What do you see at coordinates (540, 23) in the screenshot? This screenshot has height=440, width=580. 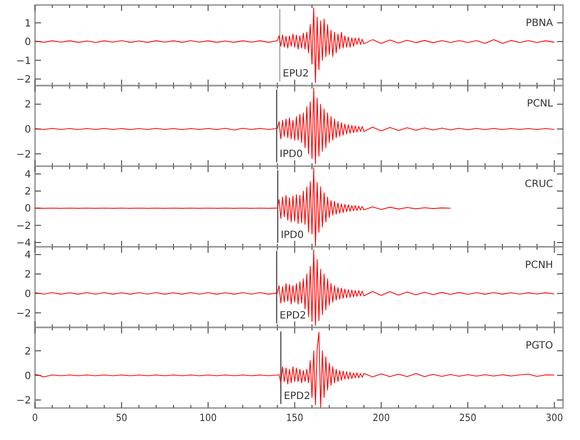 I see `text: PBNA` at bounding box center [540, 23].